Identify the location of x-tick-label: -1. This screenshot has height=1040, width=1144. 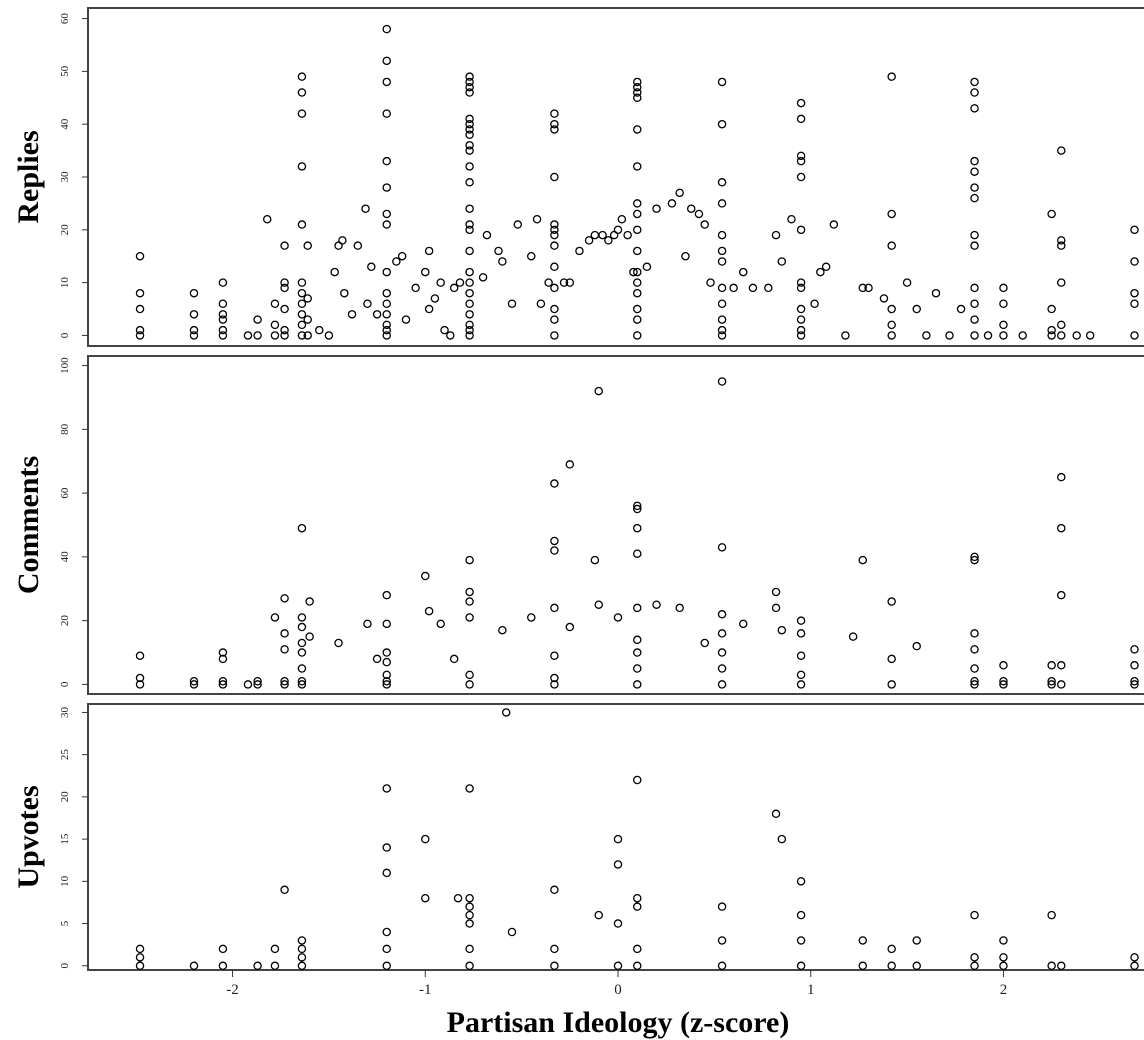
(425, 990).